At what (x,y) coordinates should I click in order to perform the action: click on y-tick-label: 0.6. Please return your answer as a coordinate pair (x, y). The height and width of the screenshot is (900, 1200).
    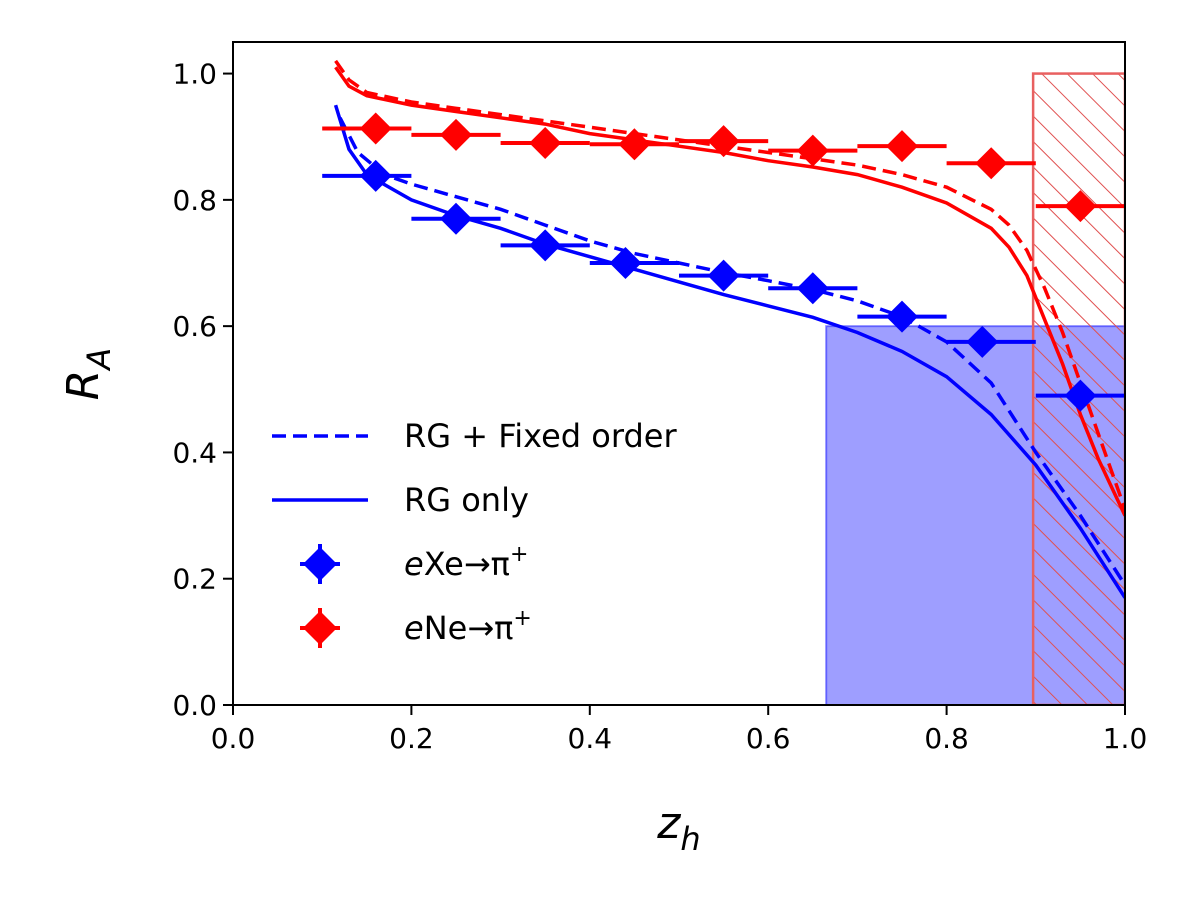
    Looking at the image, I should click on (194, 326).